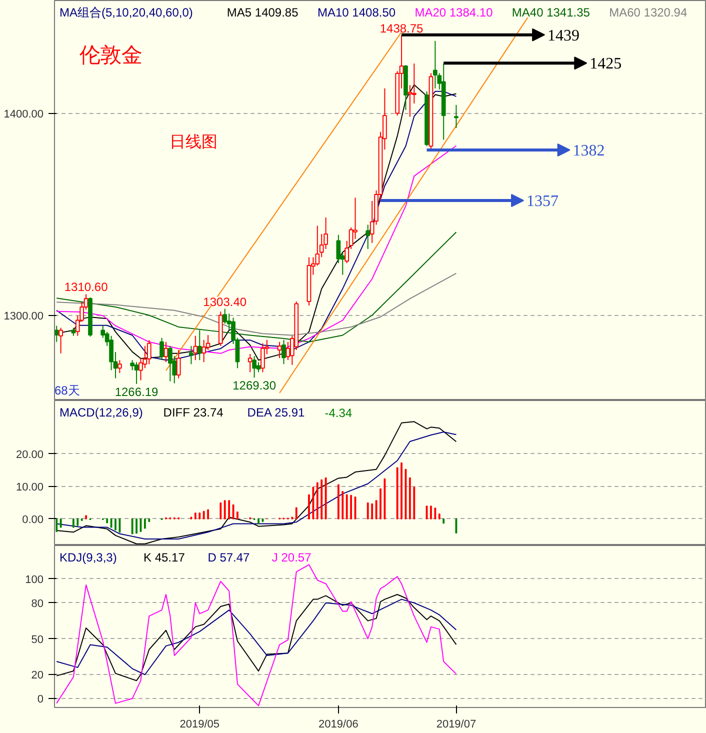  What do you see at coordinates (165, 557) in the screenshot?
I see `text: K 45.17` at bounding box center [165, 557].